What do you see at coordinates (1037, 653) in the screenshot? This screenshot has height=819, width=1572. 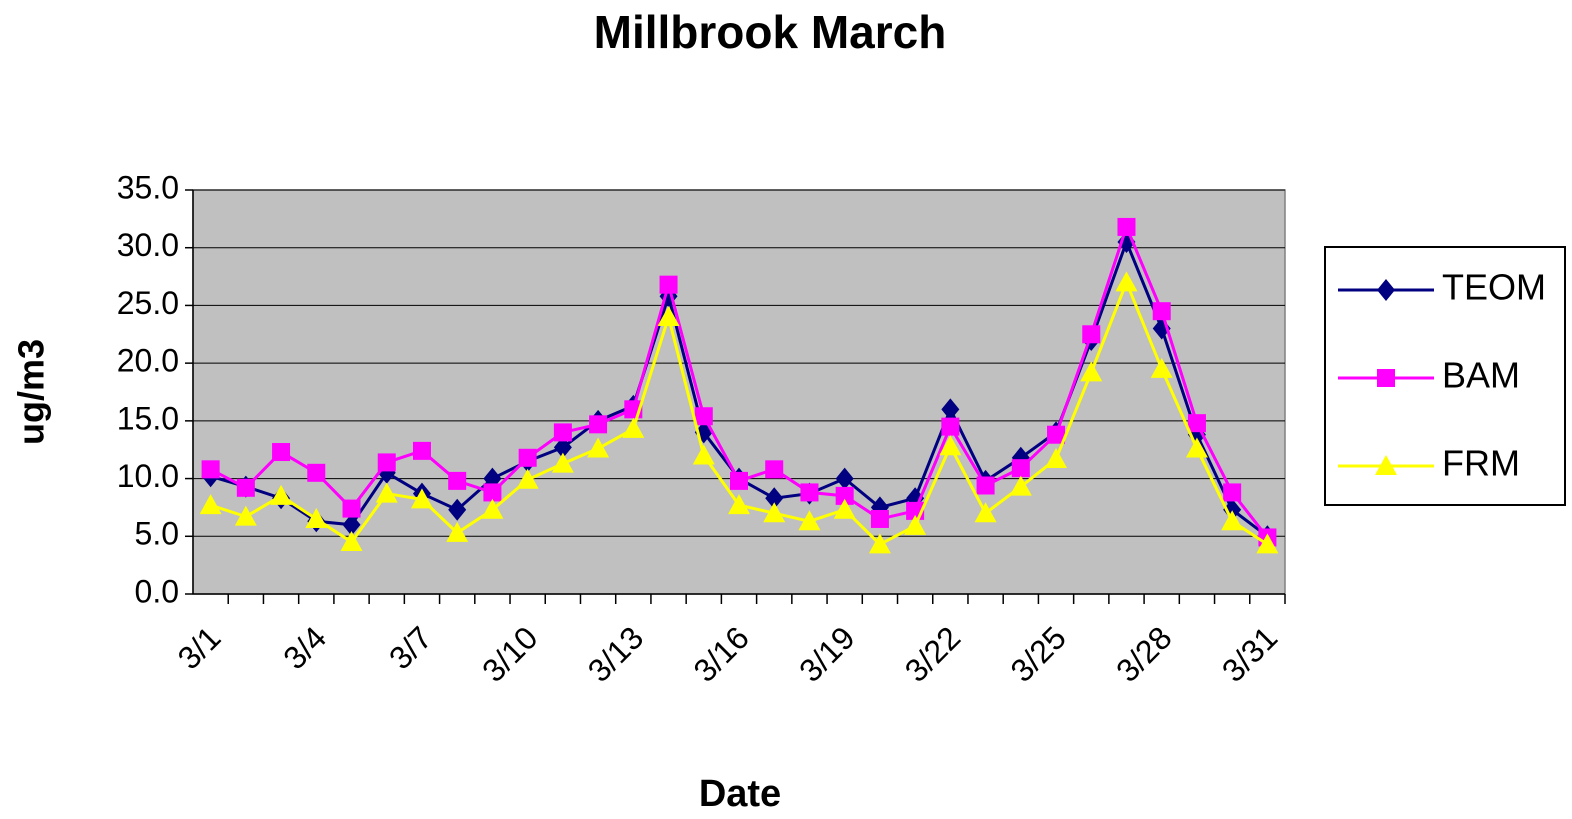 I see `x-tick-label: 3/25` at bounding box center [1037, 653].